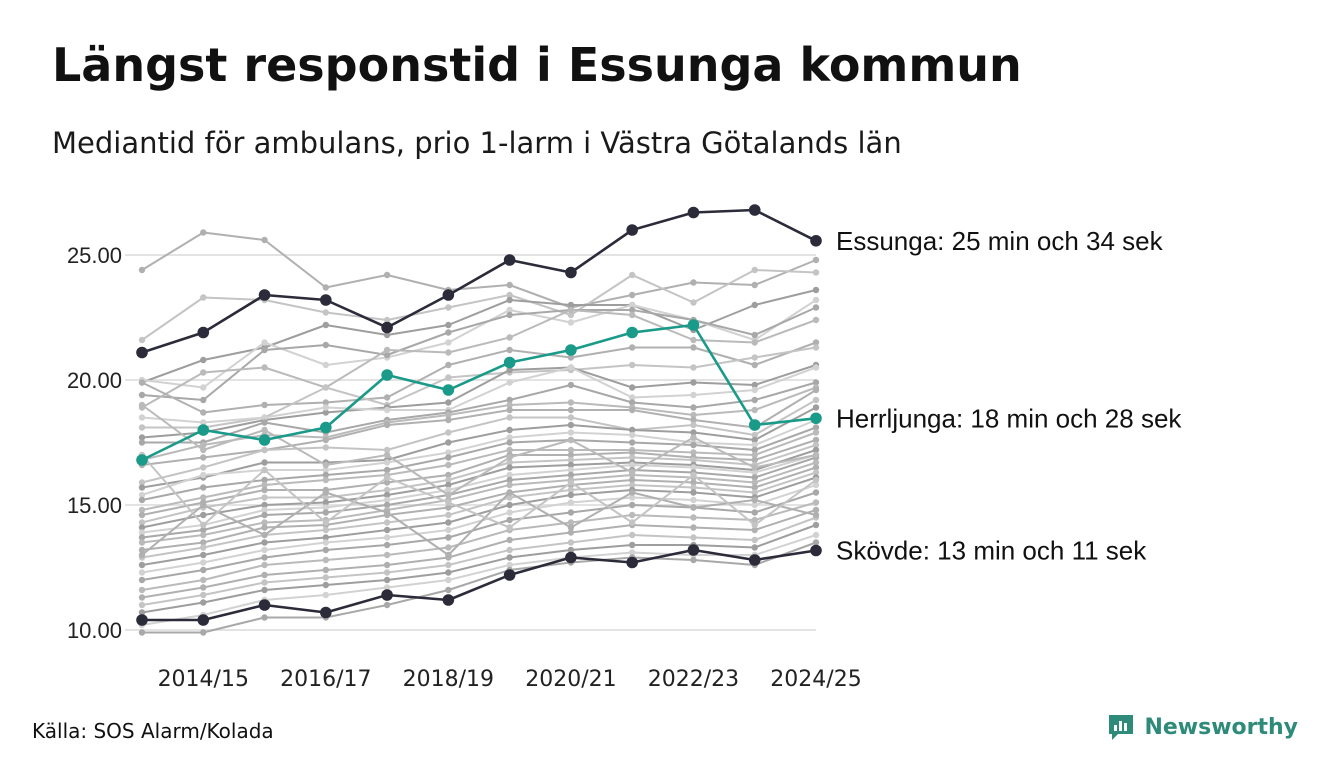 This screenshot has height=780, width=1340. I want to click on series-herrljunga, so click(479, 392).